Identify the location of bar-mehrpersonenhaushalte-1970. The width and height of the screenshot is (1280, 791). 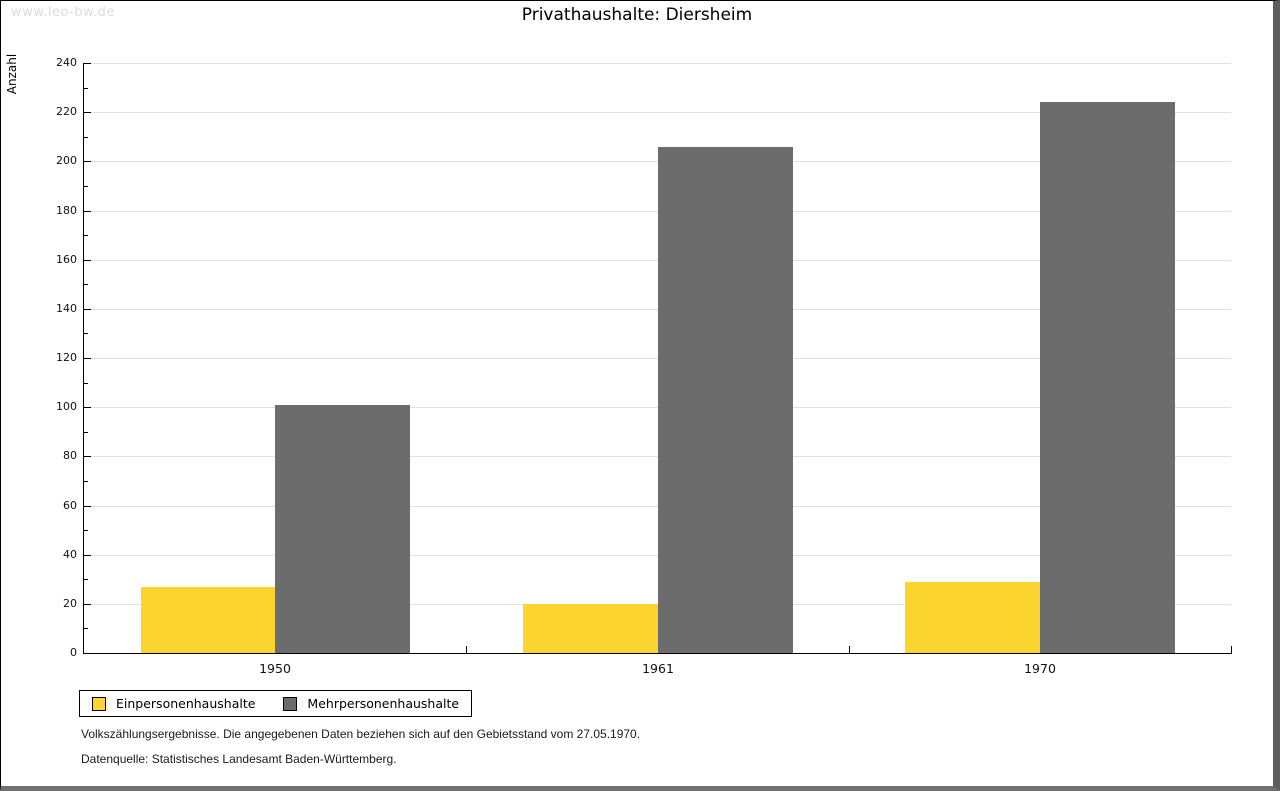
(1107, 377).